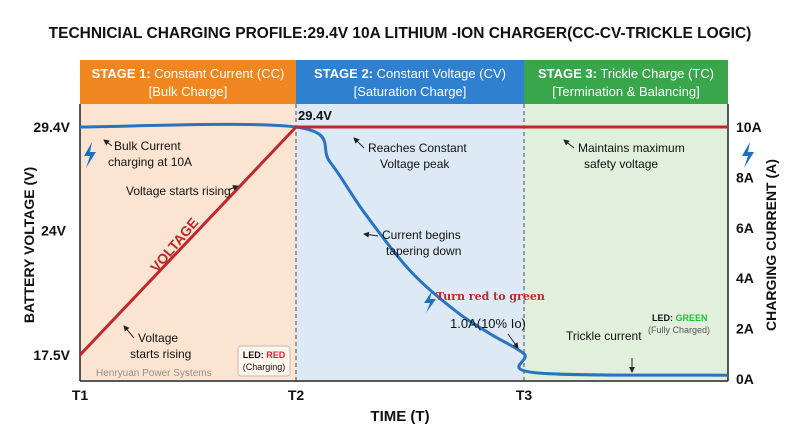 The image size is (800, 436). What do you see at coordinates (633, 156) in the screenshot?
I see `annotation-maintains: Maintains maximum safety voltage` at bounding box center [633, 156].